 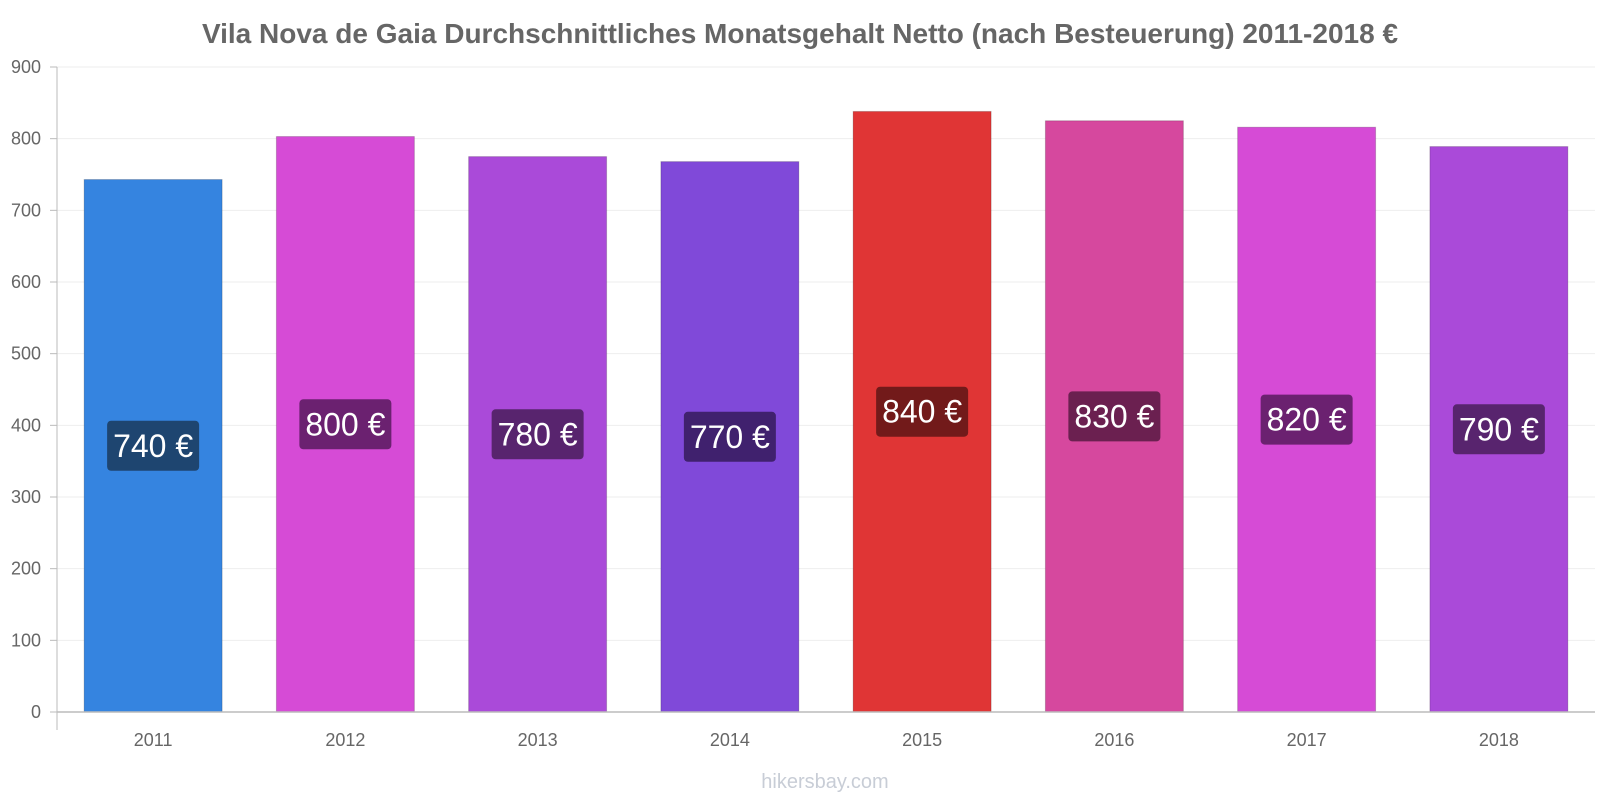 I want to click on data-label: 790 €, so click(x=1499, y=429).